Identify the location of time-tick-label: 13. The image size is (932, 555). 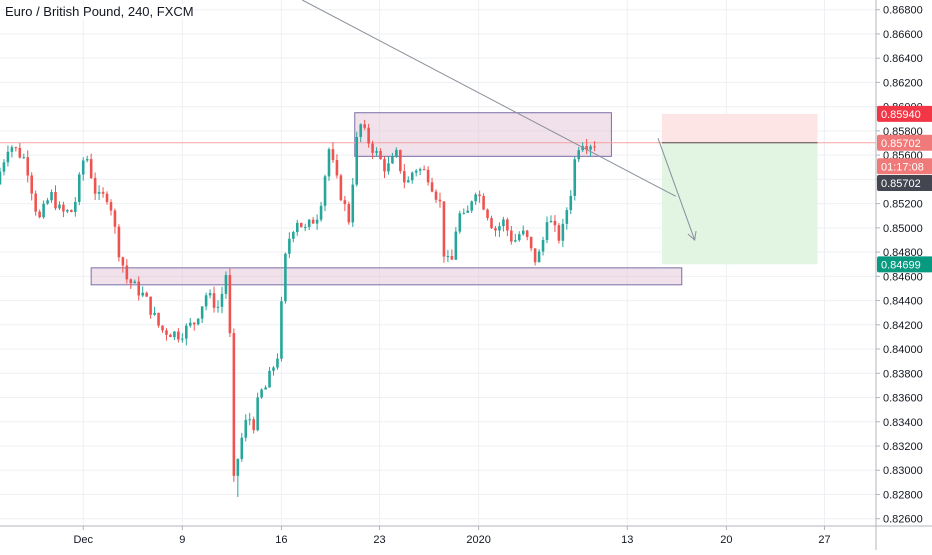
(627, 540).